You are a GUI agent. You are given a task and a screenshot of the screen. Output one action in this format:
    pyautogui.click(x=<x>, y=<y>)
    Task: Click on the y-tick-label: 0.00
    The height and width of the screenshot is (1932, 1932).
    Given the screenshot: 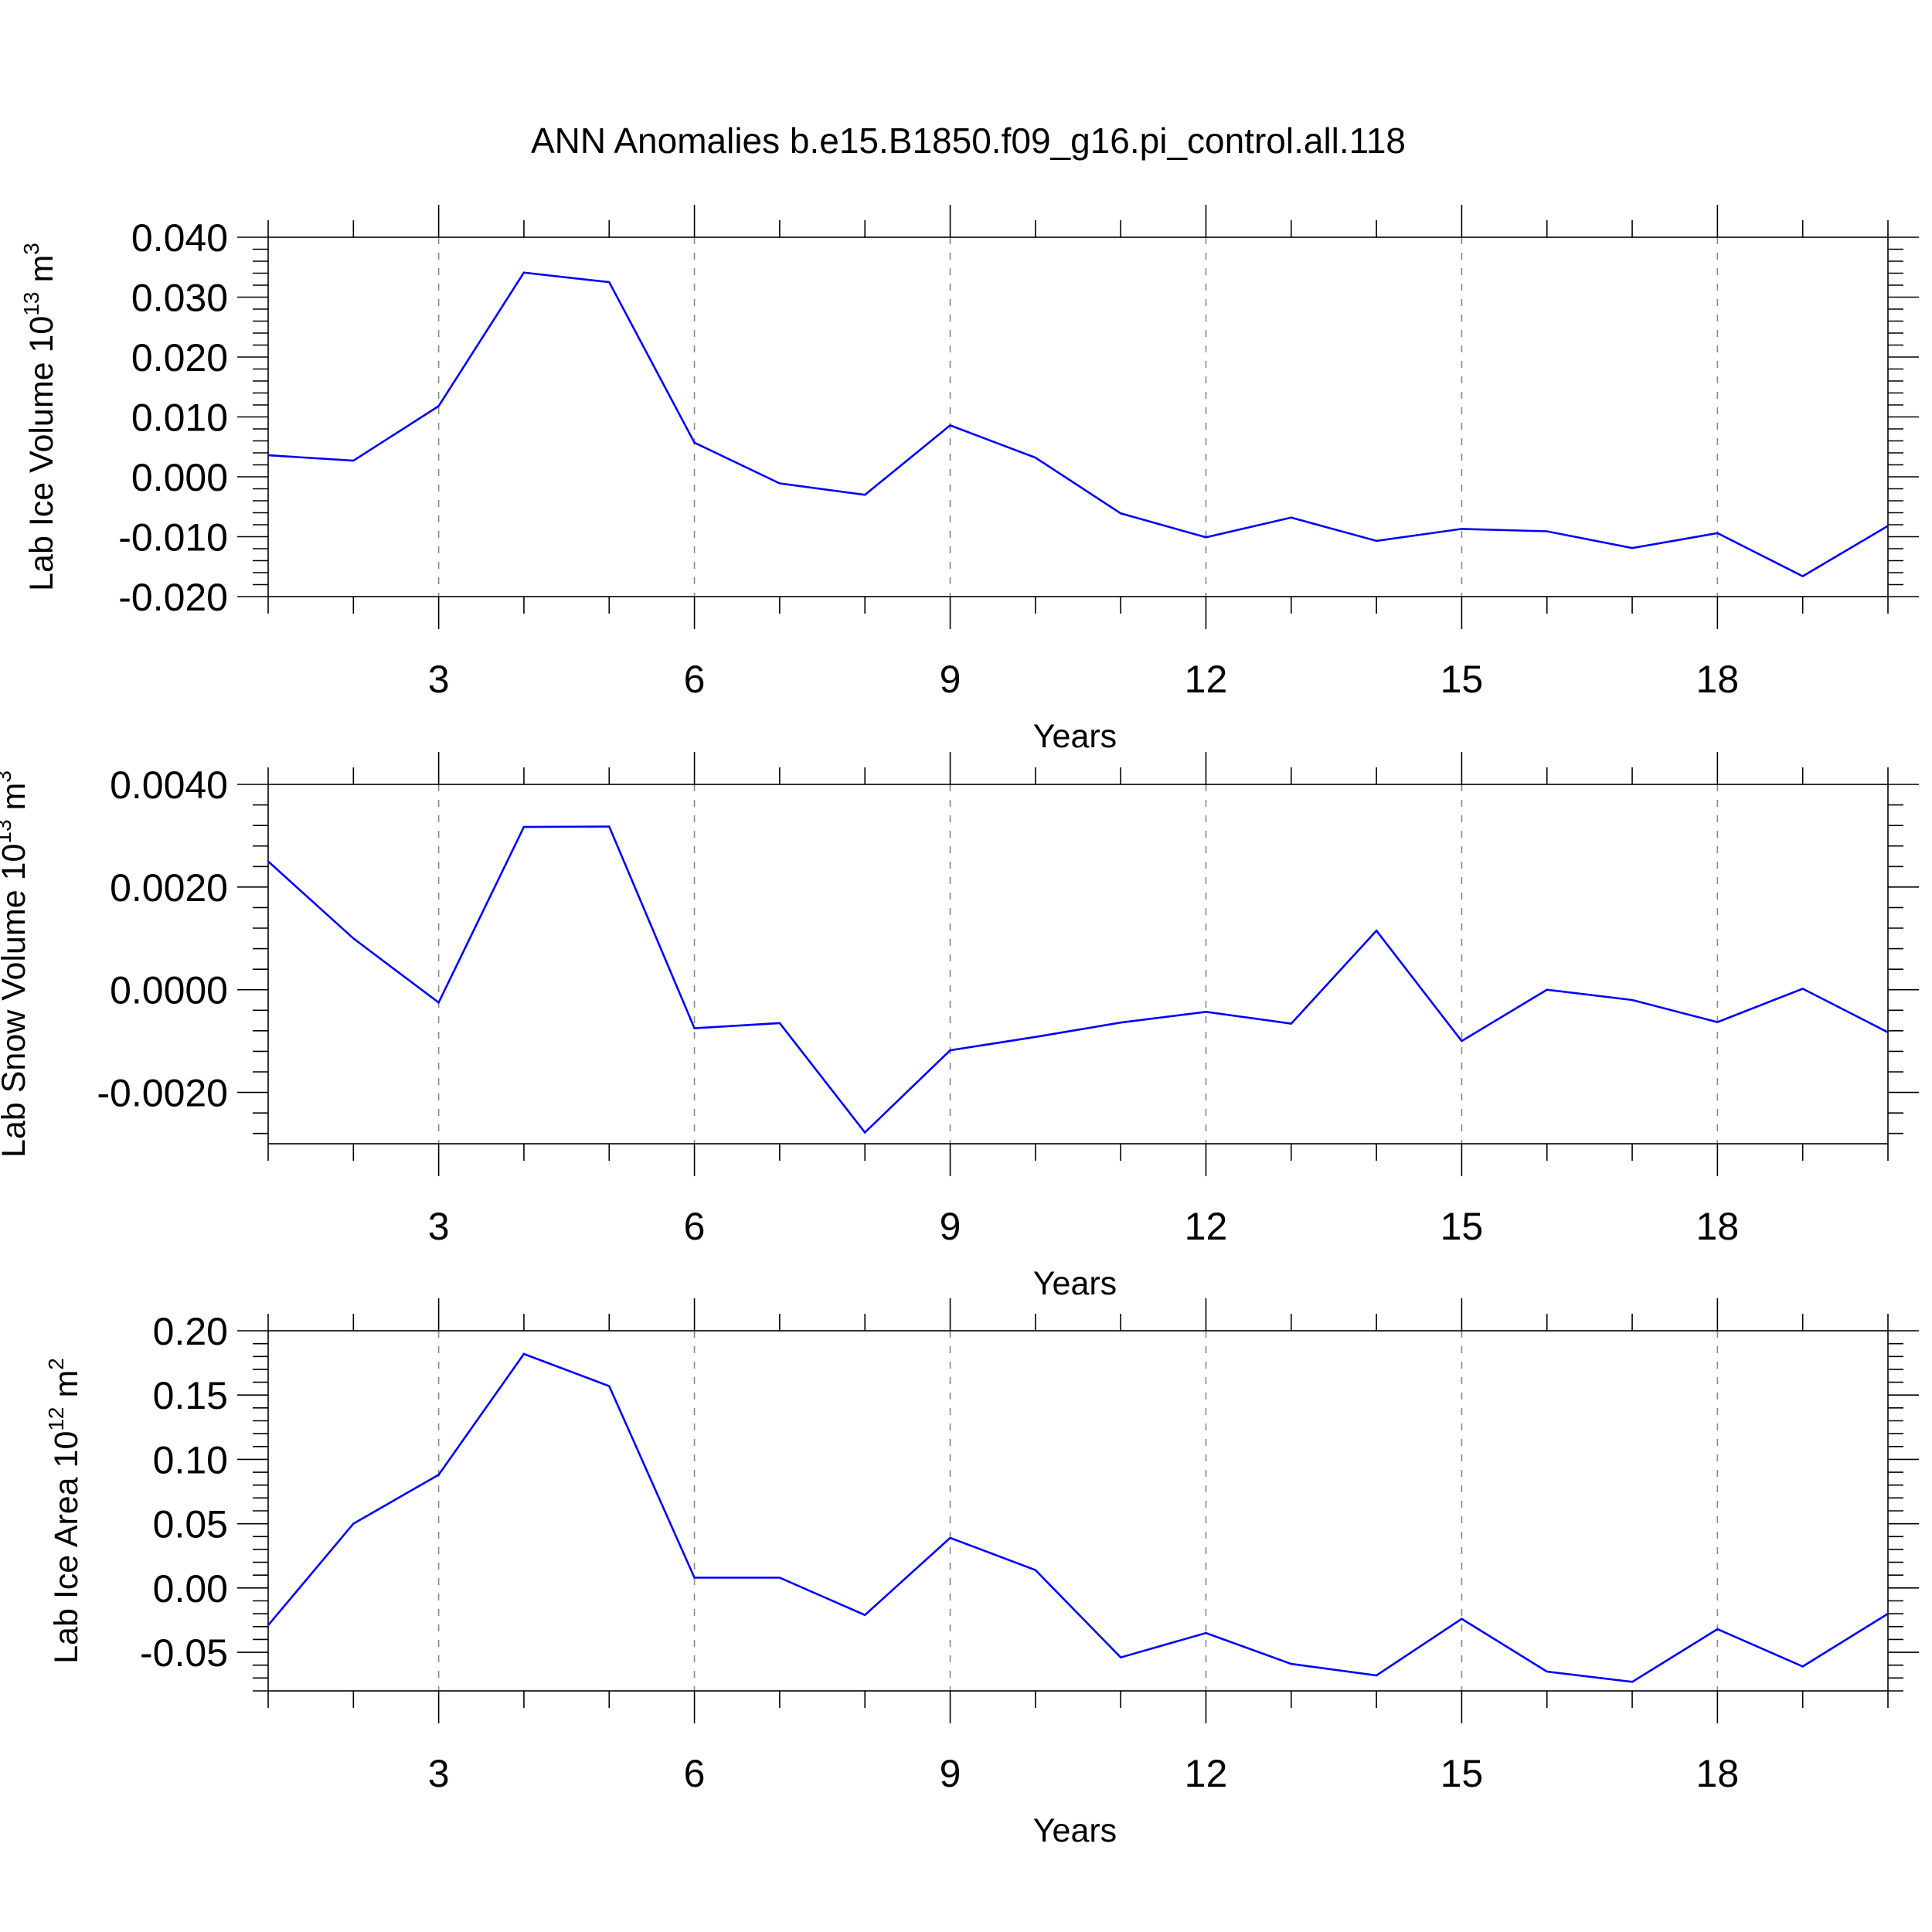 What is the action you would take?
    pyautogui.click(x=191, y=1589)
    